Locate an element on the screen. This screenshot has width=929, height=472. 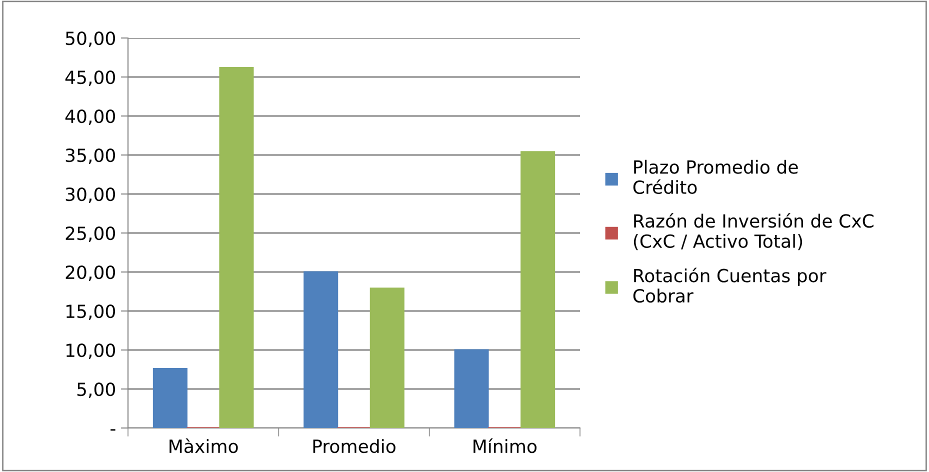
legend-label: Plazo Promedio de Crédito is located at coordinates (715, 177).